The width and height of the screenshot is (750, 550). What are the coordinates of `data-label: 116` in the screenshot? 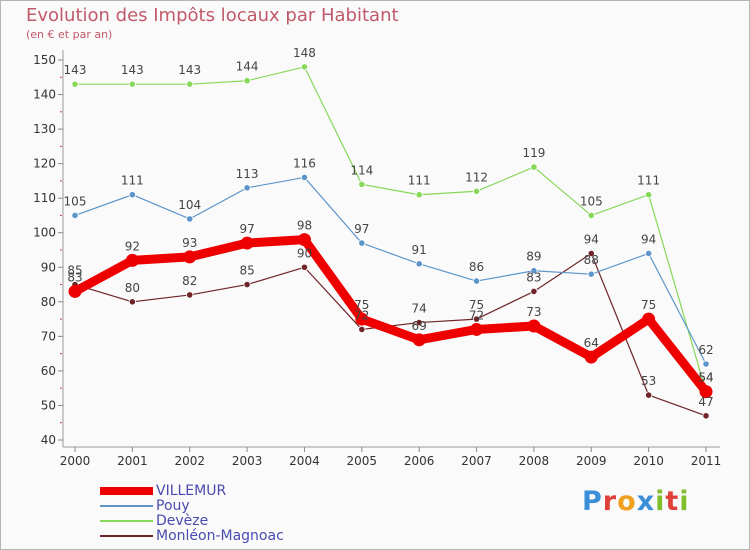 It's located at (304, 163).